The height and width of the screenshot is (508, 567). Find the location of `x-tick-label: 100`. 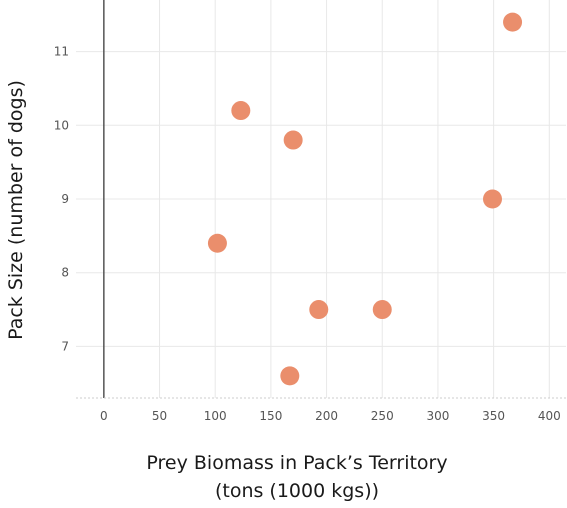

x-tick-label: 100 is located at coordinates (215, 416).